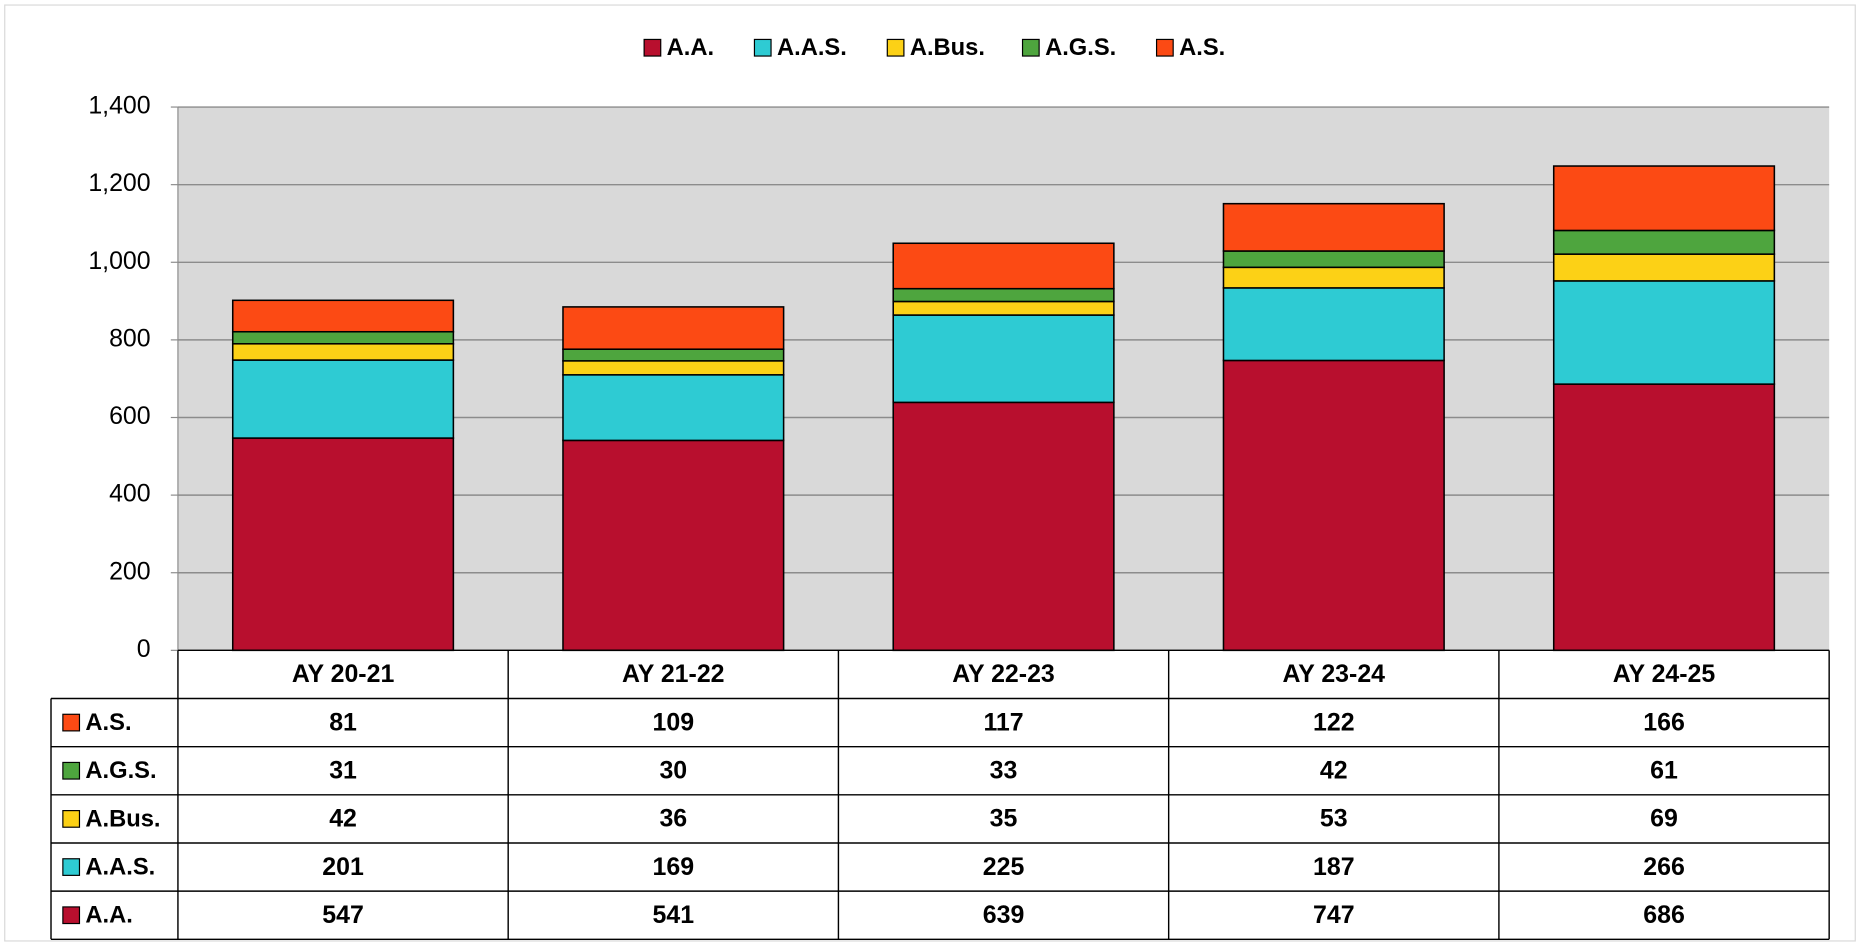 Image resolution: width=1860 pixels, height=946 pixels. I want to click on legend-label: A.Bus., so click(947, 48).